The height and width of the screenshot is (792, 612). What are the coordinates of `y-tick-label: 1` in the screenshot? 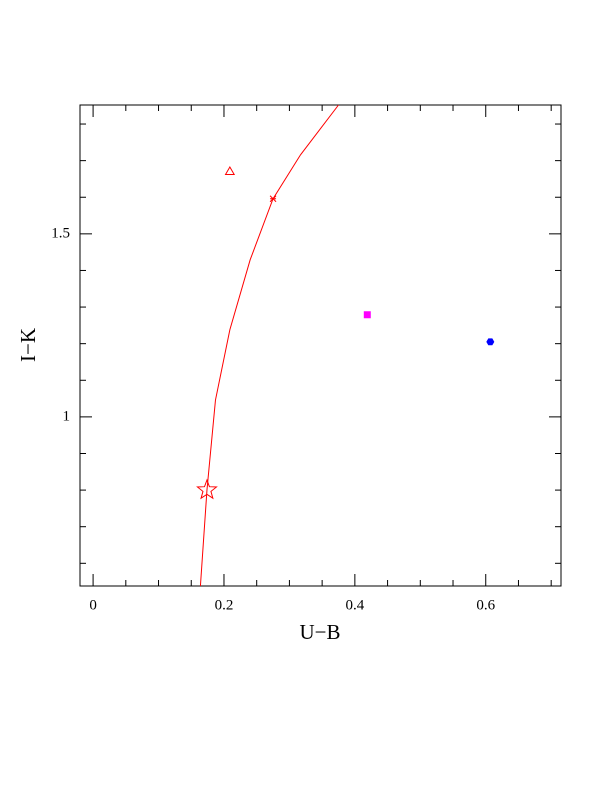 It's located at (67, 416).